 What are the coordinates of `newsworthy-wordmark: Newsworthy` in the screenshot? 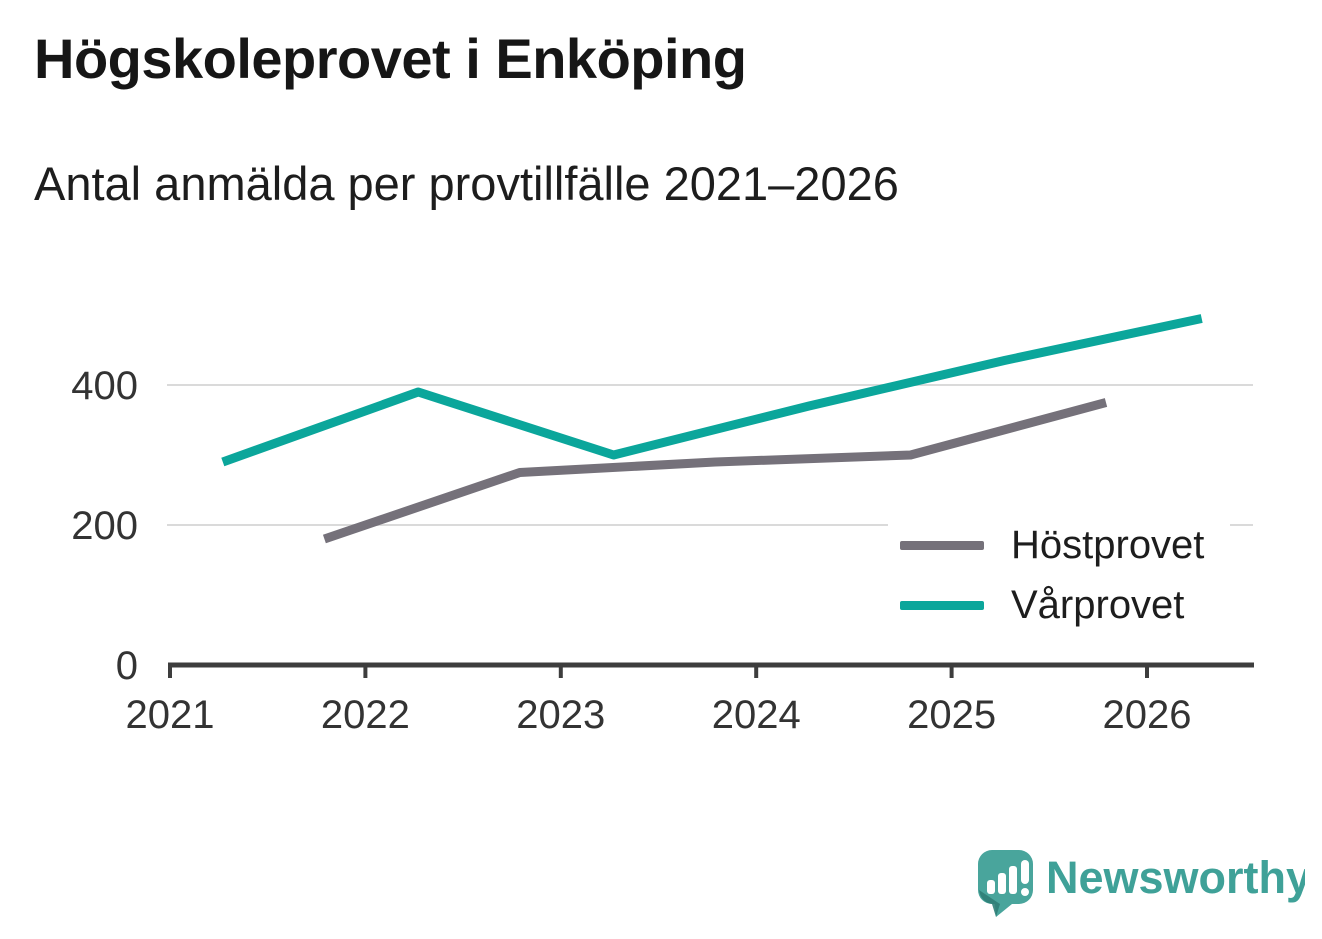 It's located at (1175, 877).